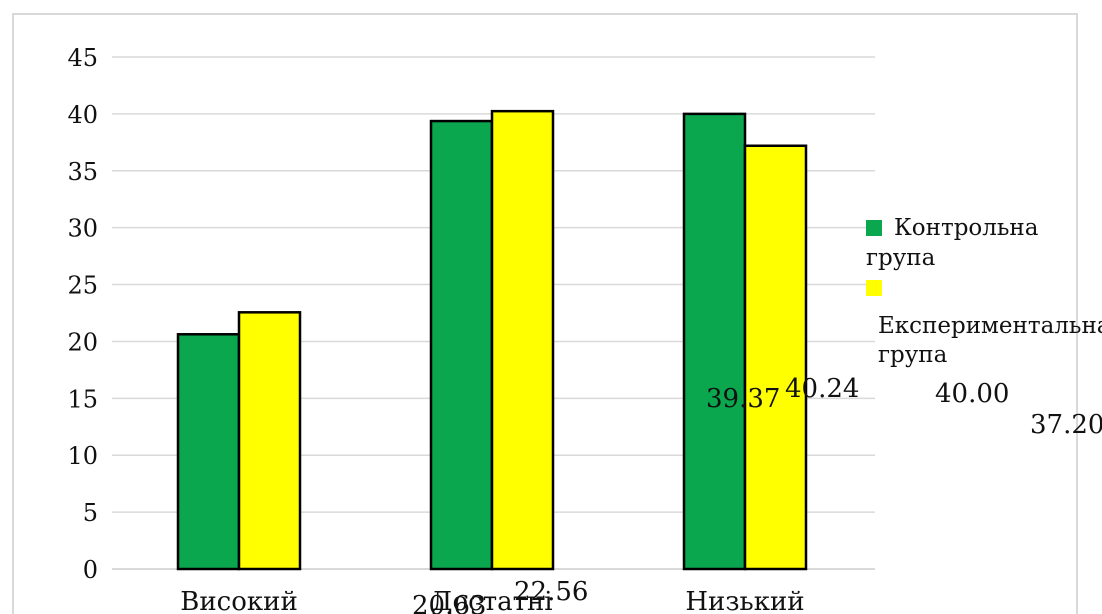 This screenshot has height=614, width=1102. What do you see at coordinates (82, 172) in the screenshot?
I see `y-tick-label: 35` at bounding box center [82, 172].